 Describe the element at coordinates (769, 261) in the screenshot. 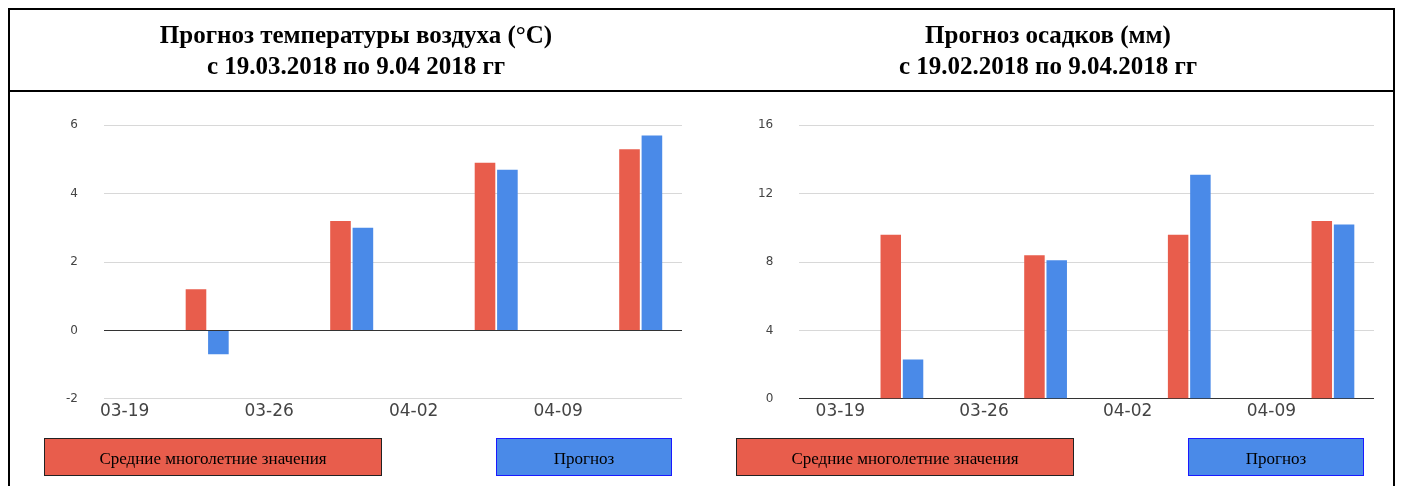

I see `y-tick-label: 8` at that location.